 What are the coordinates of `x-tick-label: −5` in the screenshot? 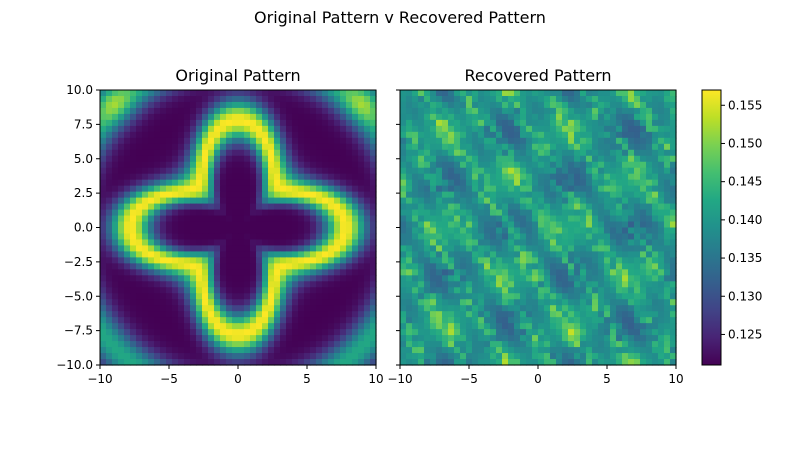 It's located at (169, 379).